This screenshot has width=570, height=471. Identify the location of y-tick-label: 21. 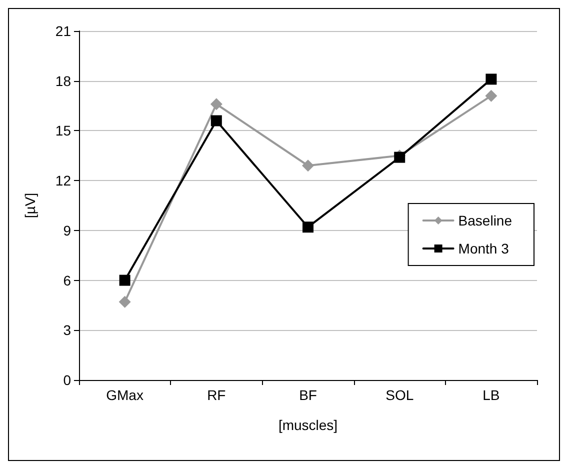
(63, 31).